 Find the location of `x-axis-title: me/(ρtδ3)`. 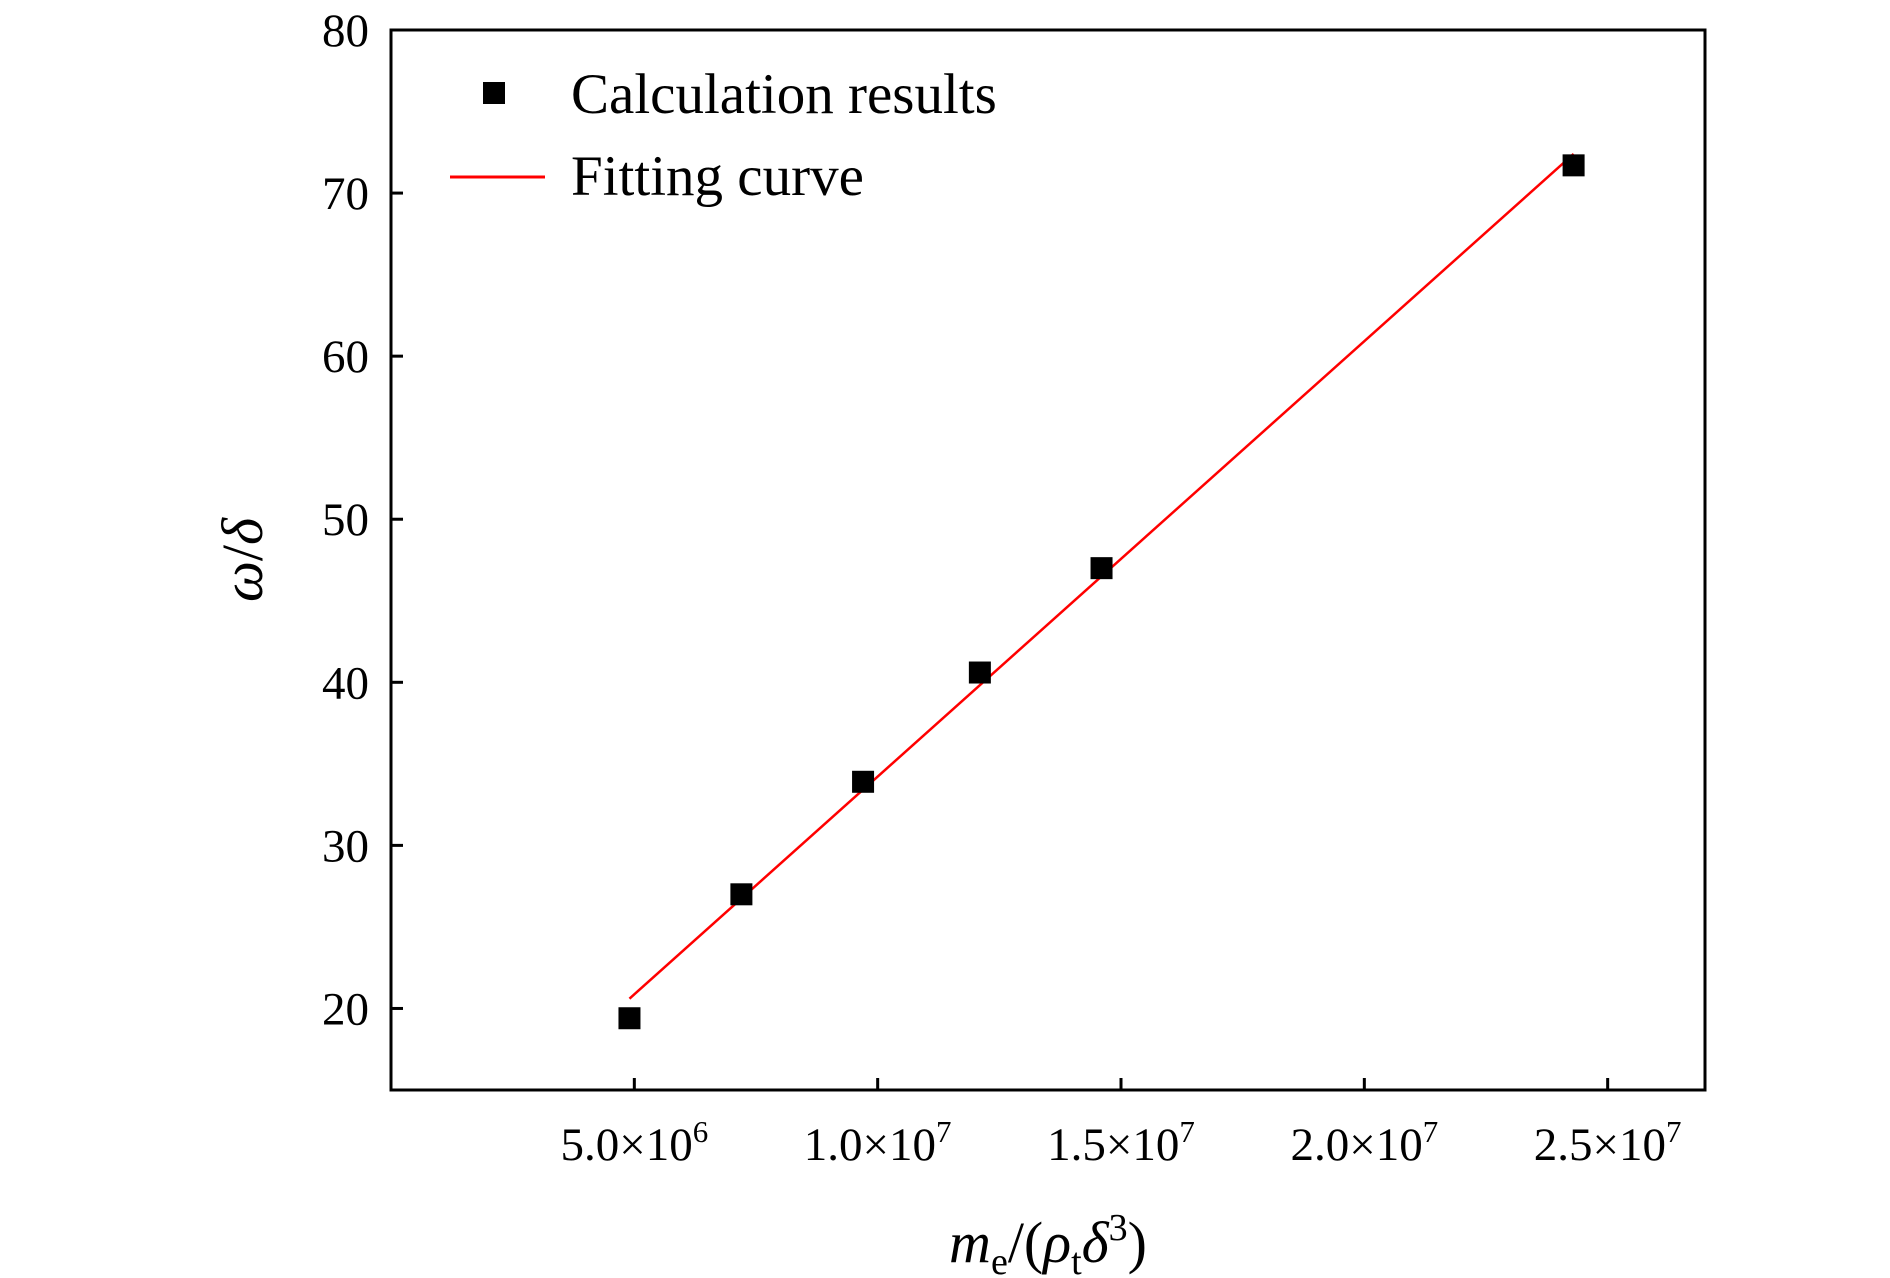

x-axis-title: me/(ρtδ3) is located at coordinates (1048, 1242).